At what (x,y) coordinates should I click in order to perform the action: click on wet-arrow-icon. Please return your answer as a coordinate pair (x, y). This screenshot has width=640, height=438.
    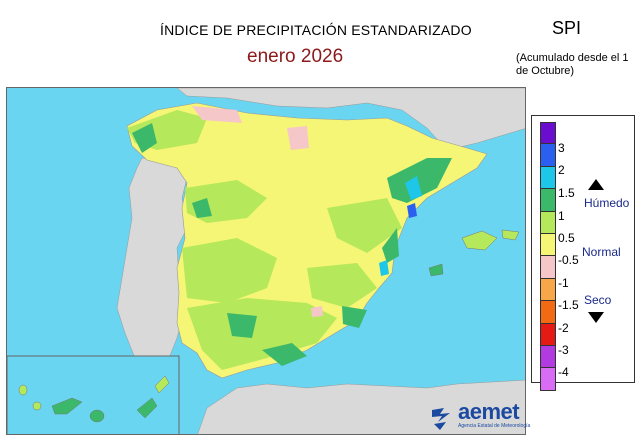
    Looking at the image, I should click on (596, 184).